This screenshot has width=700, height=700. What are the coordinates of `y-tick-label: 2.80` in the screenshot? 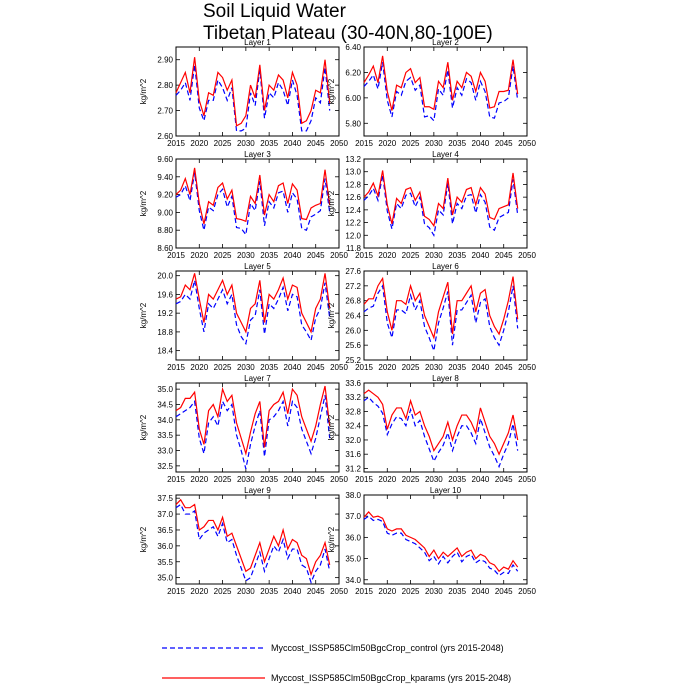 It's located at (165, 85).